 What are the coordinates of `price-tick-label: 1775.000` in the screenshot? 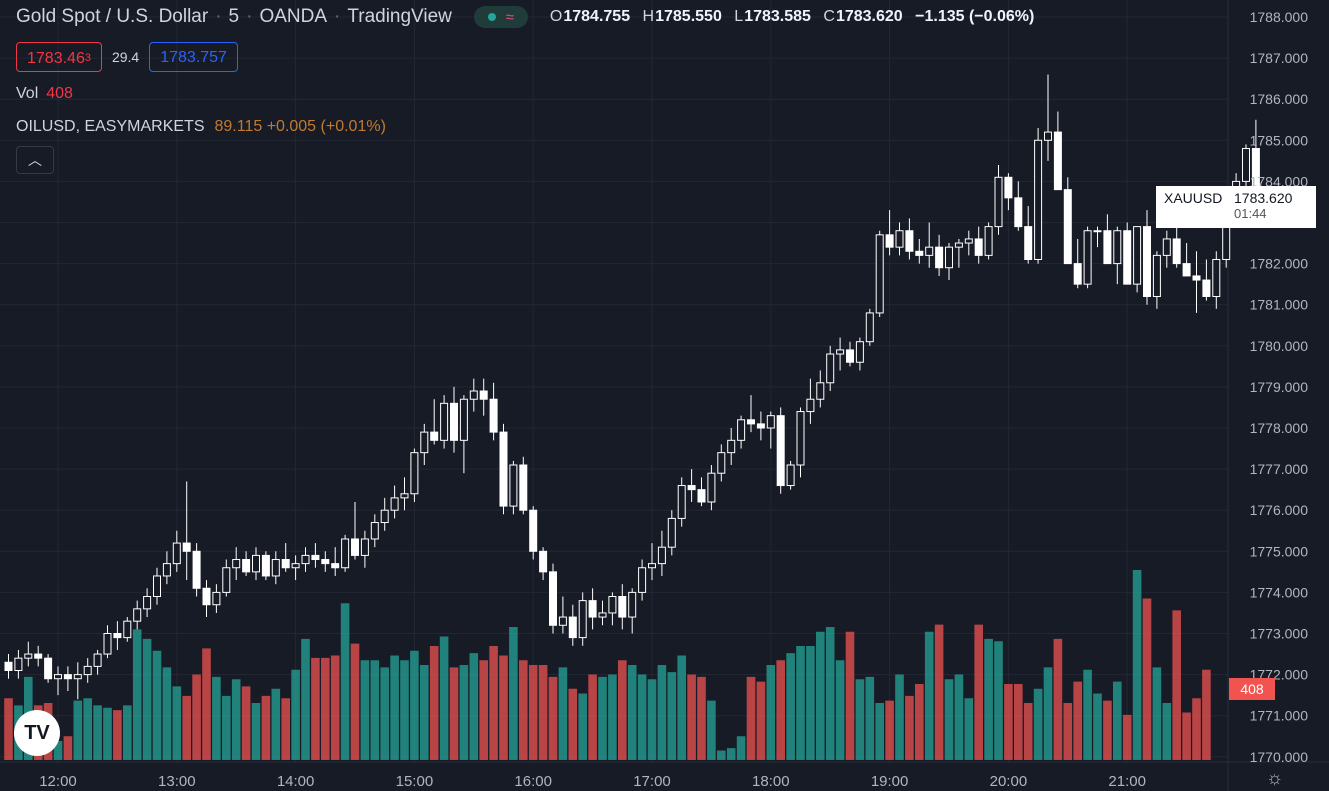 It's located at (1279, 551).